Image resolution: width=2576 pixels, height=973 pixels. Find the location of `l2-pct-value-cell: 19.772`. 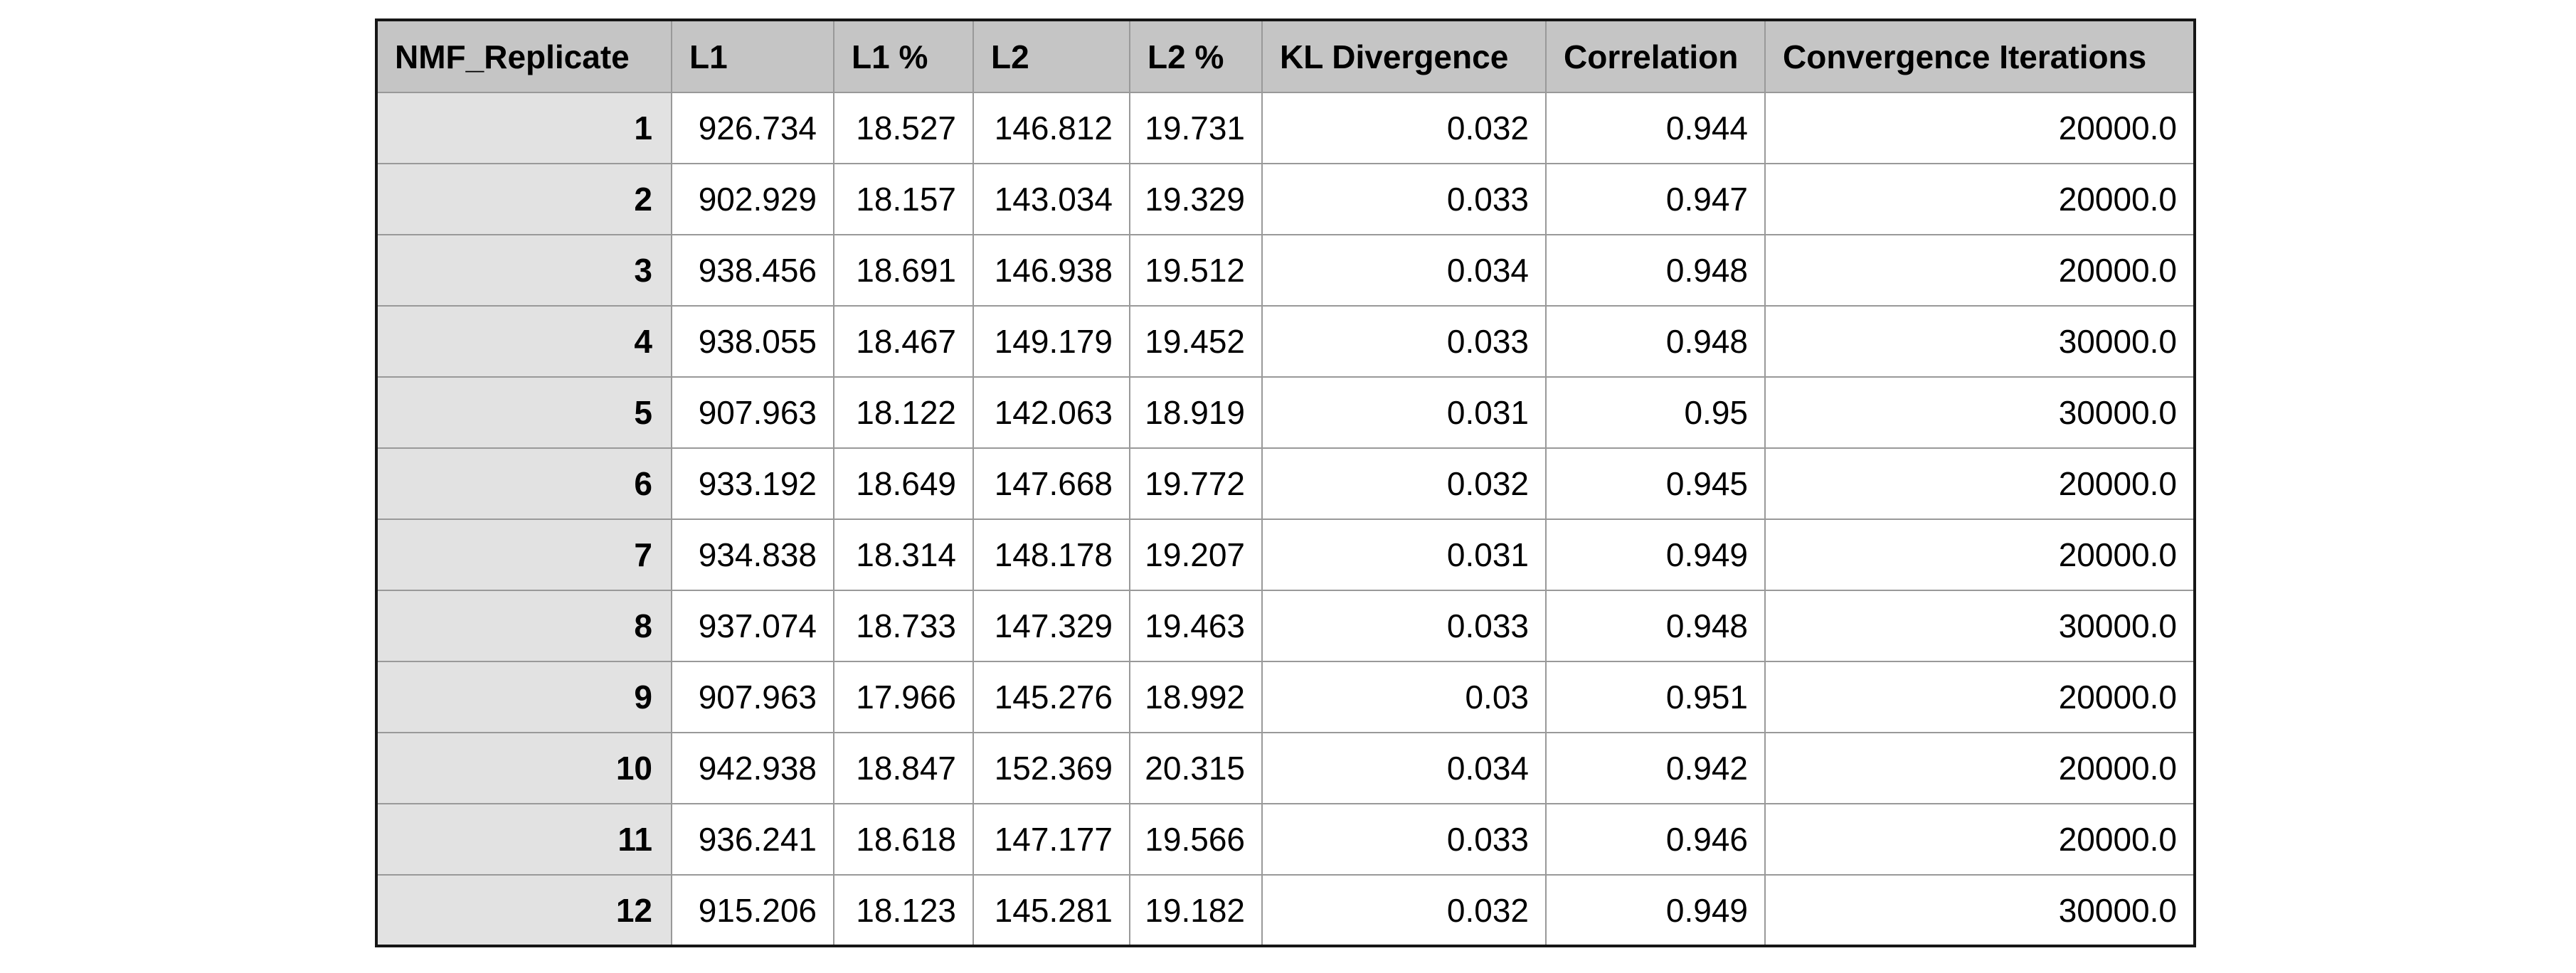

l2-pct-value-cell: 19.772 is located at coordinates (1196, 484).